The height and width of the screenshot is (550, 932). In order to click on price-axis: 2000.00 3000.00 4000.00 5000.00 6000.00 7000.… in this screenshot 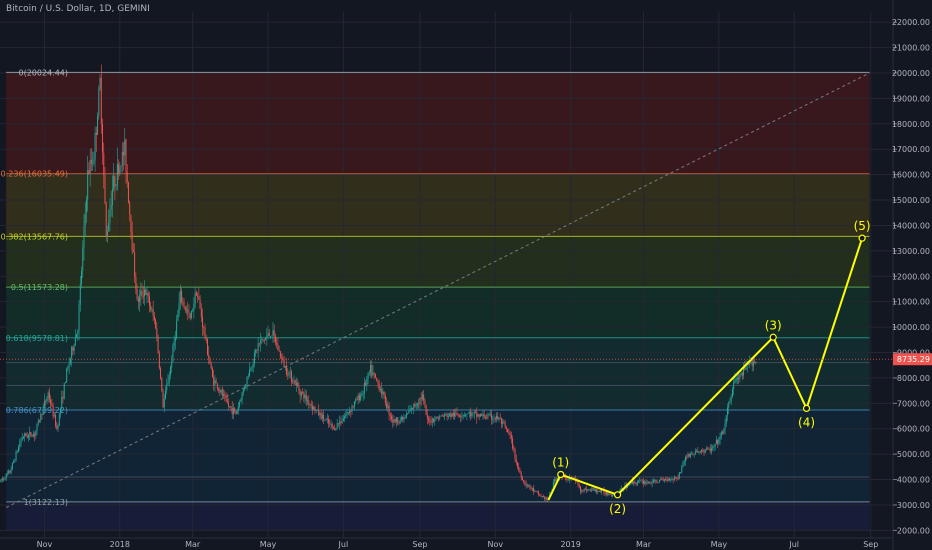, I will do `click(911, 275)`.